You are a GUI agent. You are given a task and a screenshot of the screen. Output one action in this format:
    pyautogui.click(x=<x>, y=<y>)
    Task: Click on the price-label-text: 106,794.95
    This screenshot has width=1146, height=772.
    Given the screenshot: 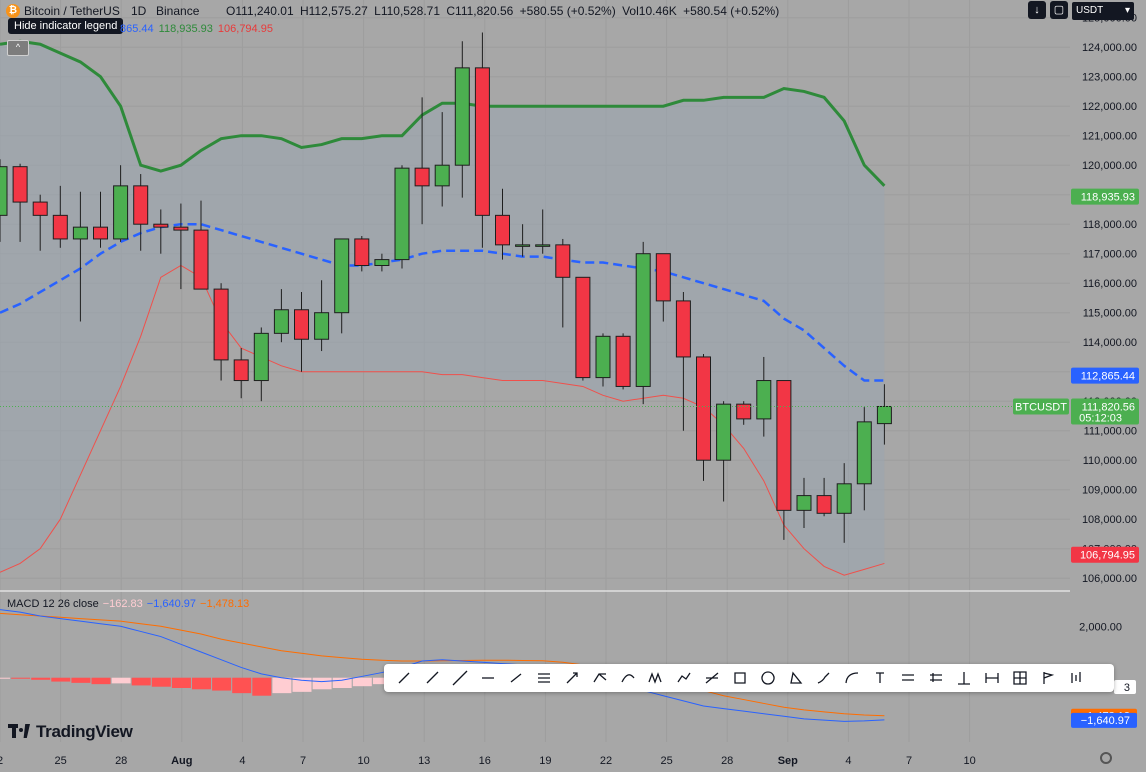 What is the action you would take?
    pyautogui.click(x=1107, y=556)
    